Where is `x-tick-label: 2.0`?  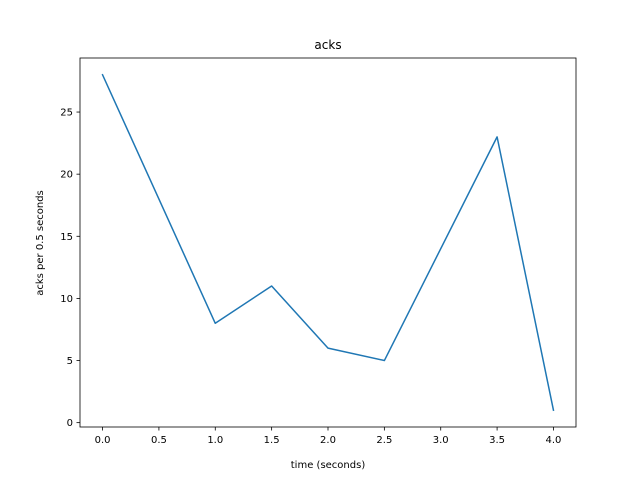
x-tick-label: 2.0 is located at coordinates (328, 440).